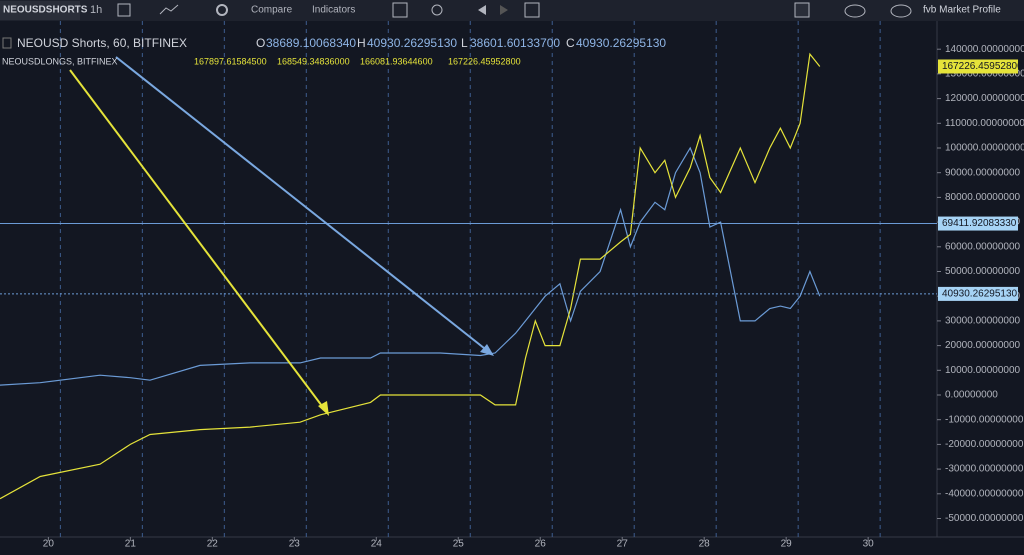  What do you see at coordinates (984, 74) in the screenshot?
I see `y-tick-label: 130000.00000000` at bounding box center [984, 74].